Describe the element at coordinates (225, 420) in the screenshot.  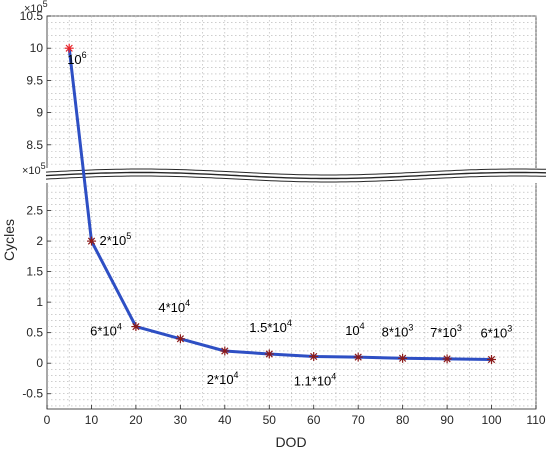
I see `x-tick-label: 40` at that location.